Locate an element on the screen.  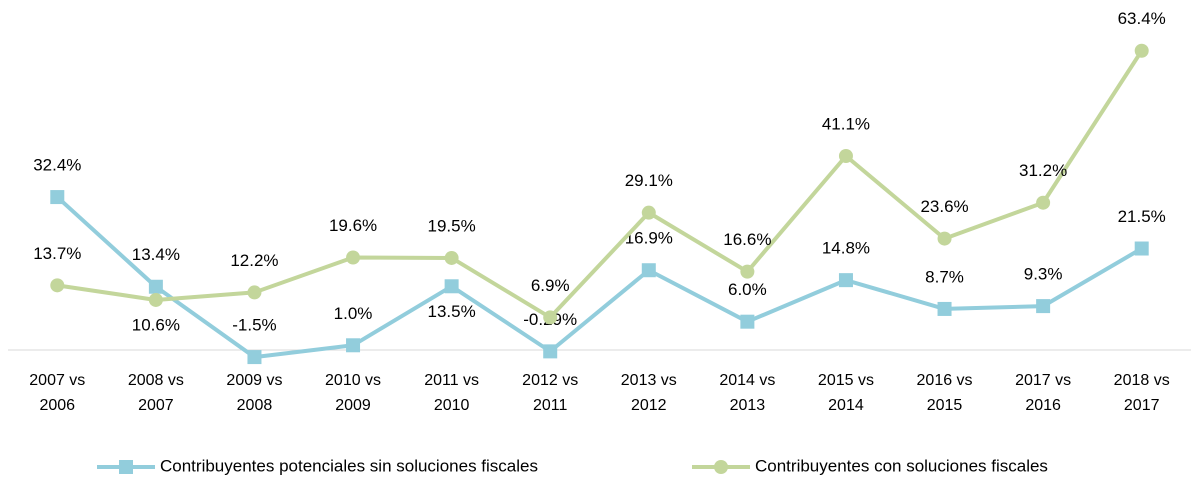
data-label: 23.6% is located at coordinates (944, 206).